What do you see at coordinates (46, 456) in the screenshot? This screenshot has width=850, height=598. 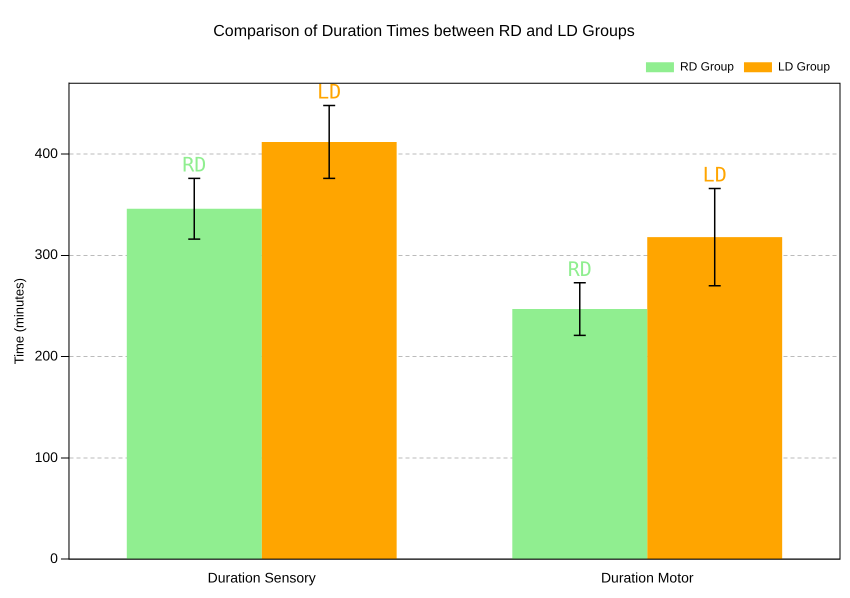 I see `y-tick-label: 100` at bounding box center [46, 456].